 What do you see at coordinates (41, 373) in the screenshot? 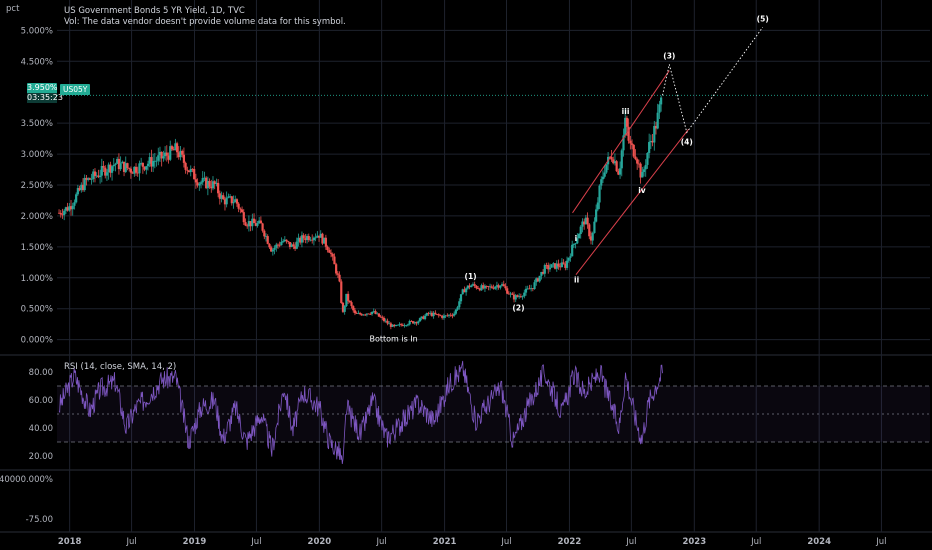
I see `rsi-y-tick-label: 80.00` at bounding box center [41, 373].